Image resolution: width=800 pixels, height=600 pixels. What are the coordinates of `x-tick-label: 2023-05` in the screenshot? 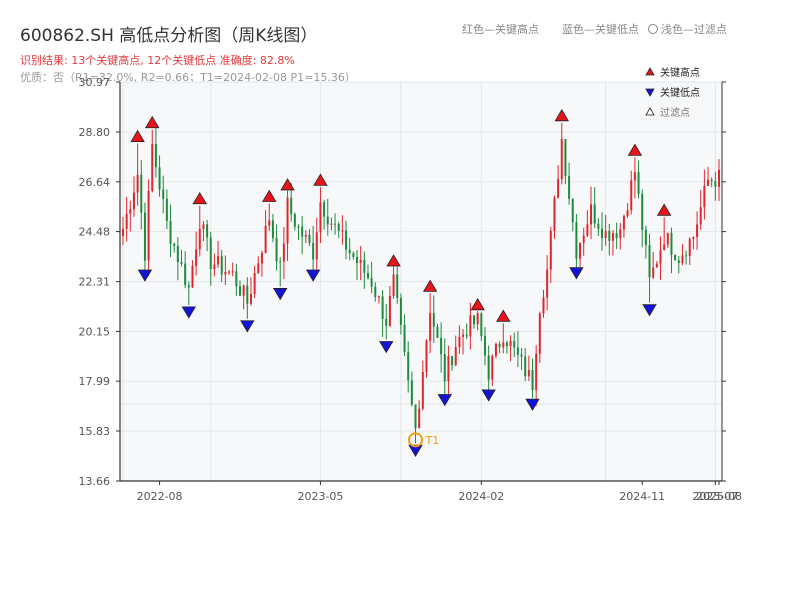 It's located at (320, 496).